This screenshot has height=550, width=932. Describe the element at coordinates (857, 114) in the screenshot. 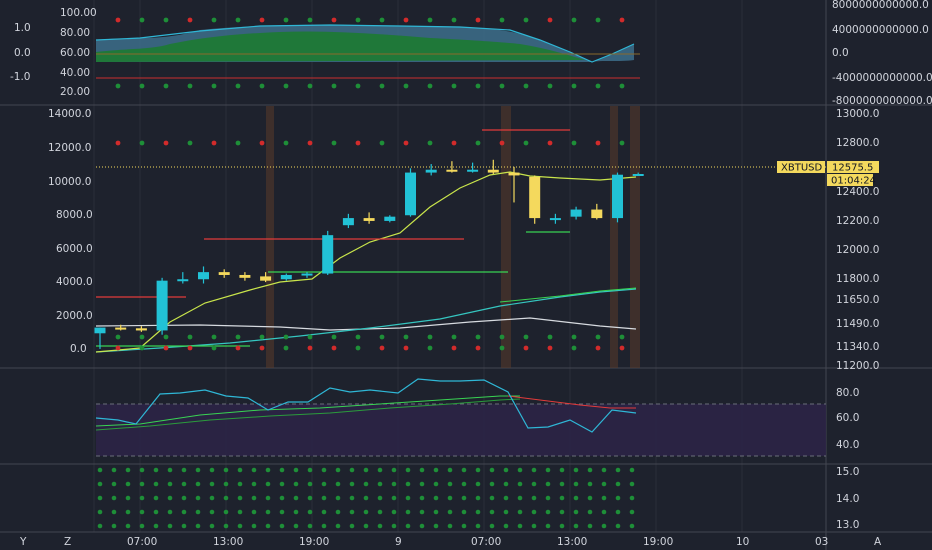

I see `main-right-tick: 13000.0` at that location.